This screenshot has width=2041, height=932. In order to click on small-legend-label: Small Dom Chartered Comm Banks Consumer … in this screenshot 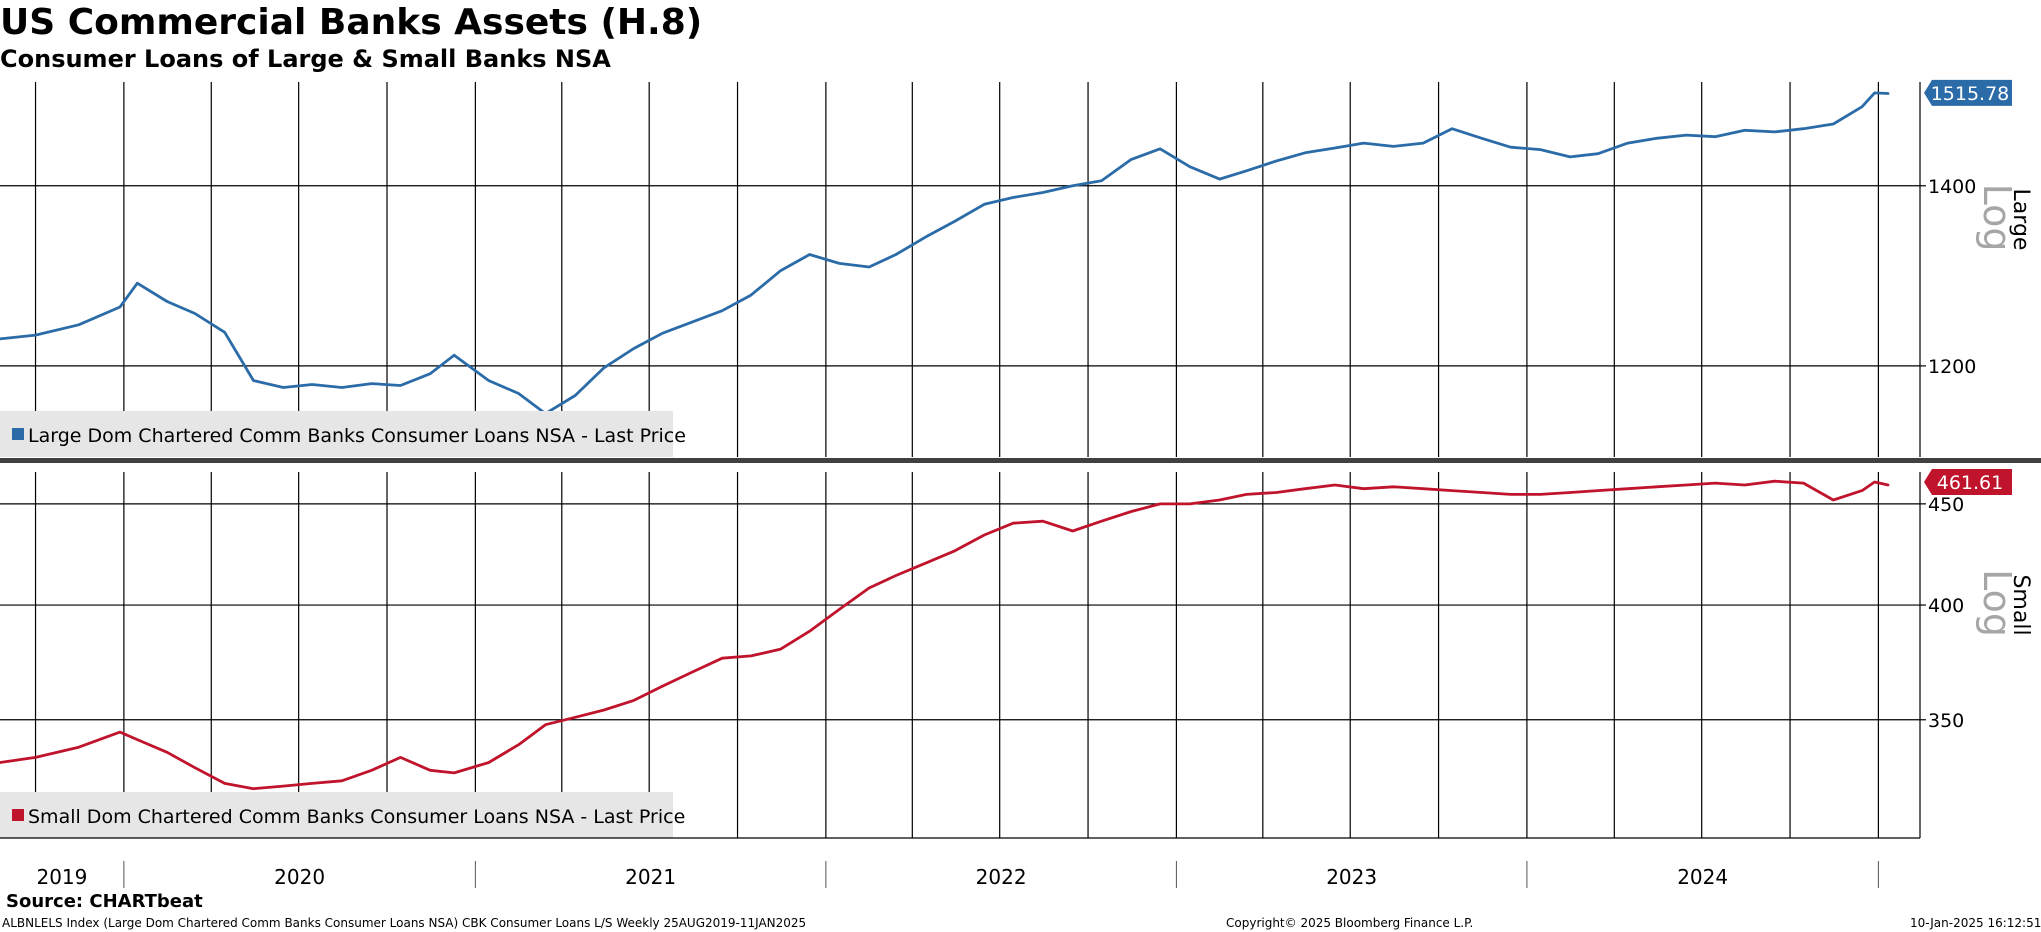, I will do `click(356, 817)`.